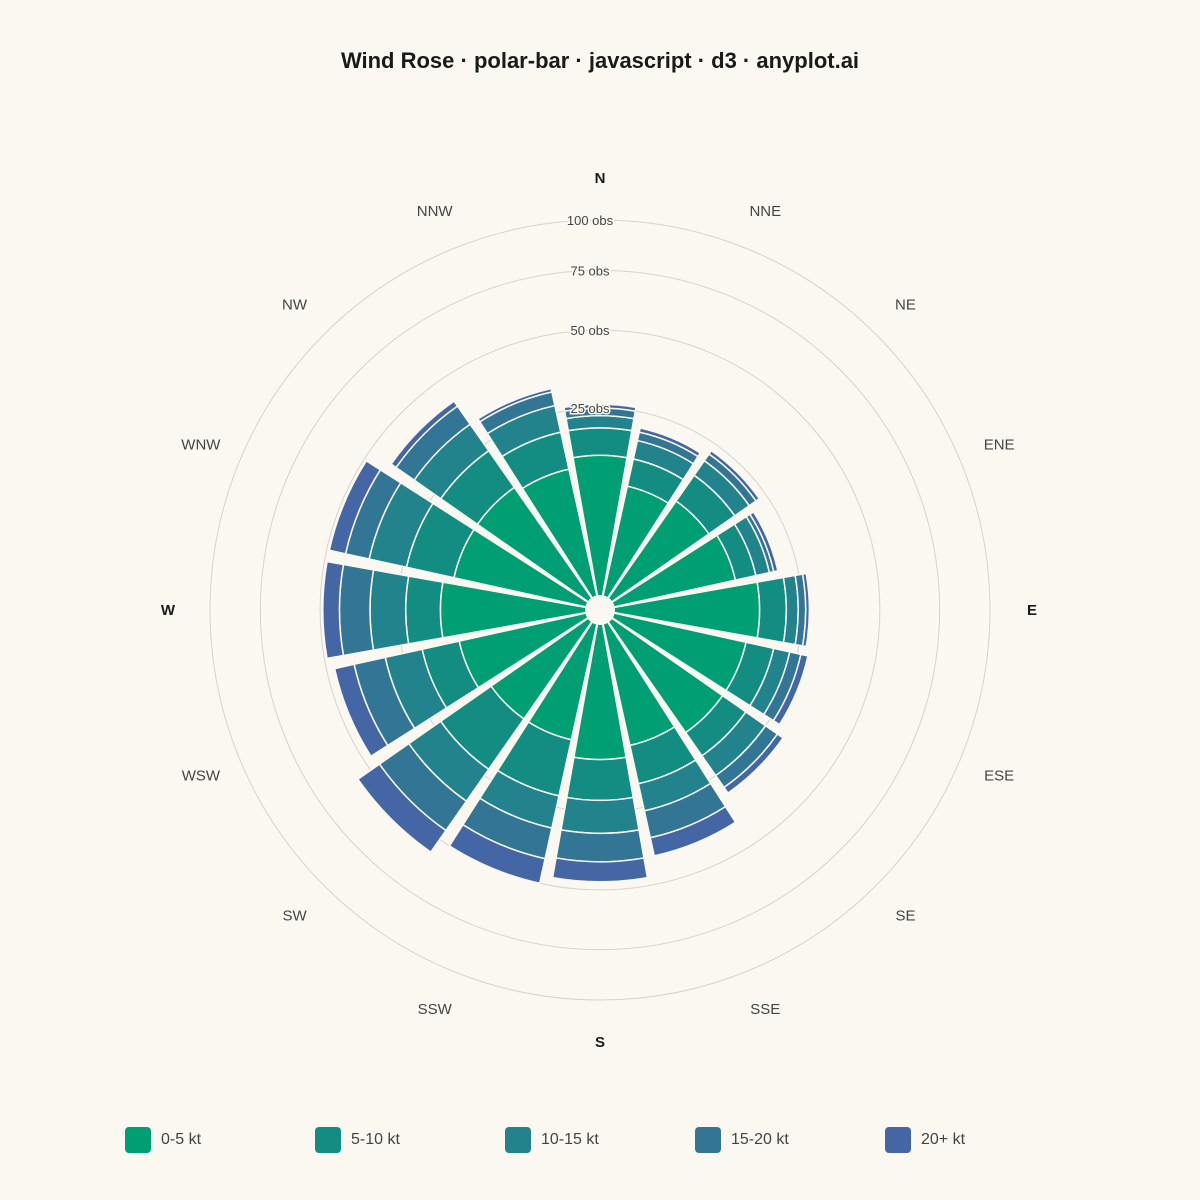 This screenshot has height=1200, width=1200. Describe the element at coordinates (590, 408) in the screenshot. I see `radial-tick-label: 25 obs` at that location.